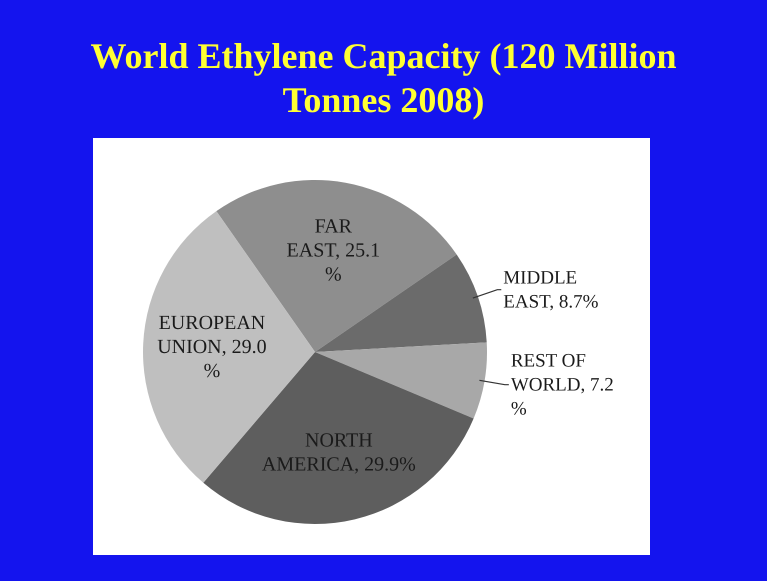 The width and height of the screenshot is (767, 581). What do you see at coordinates (562, 385) in the screenshot?
I see `slice-label: REST OF WORLD, 7.2 %` at bounding box center [562, 385].